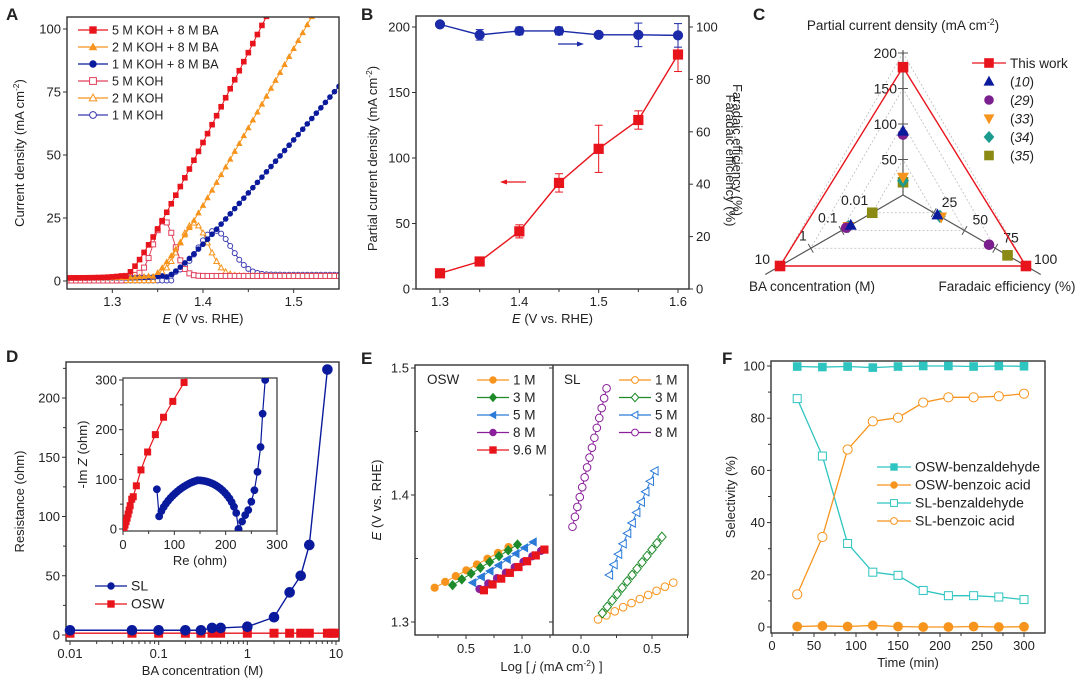  Describe the element at coordinates (559, 33) in the screenshot. I see `series-faradaic-efficiency` at that location.